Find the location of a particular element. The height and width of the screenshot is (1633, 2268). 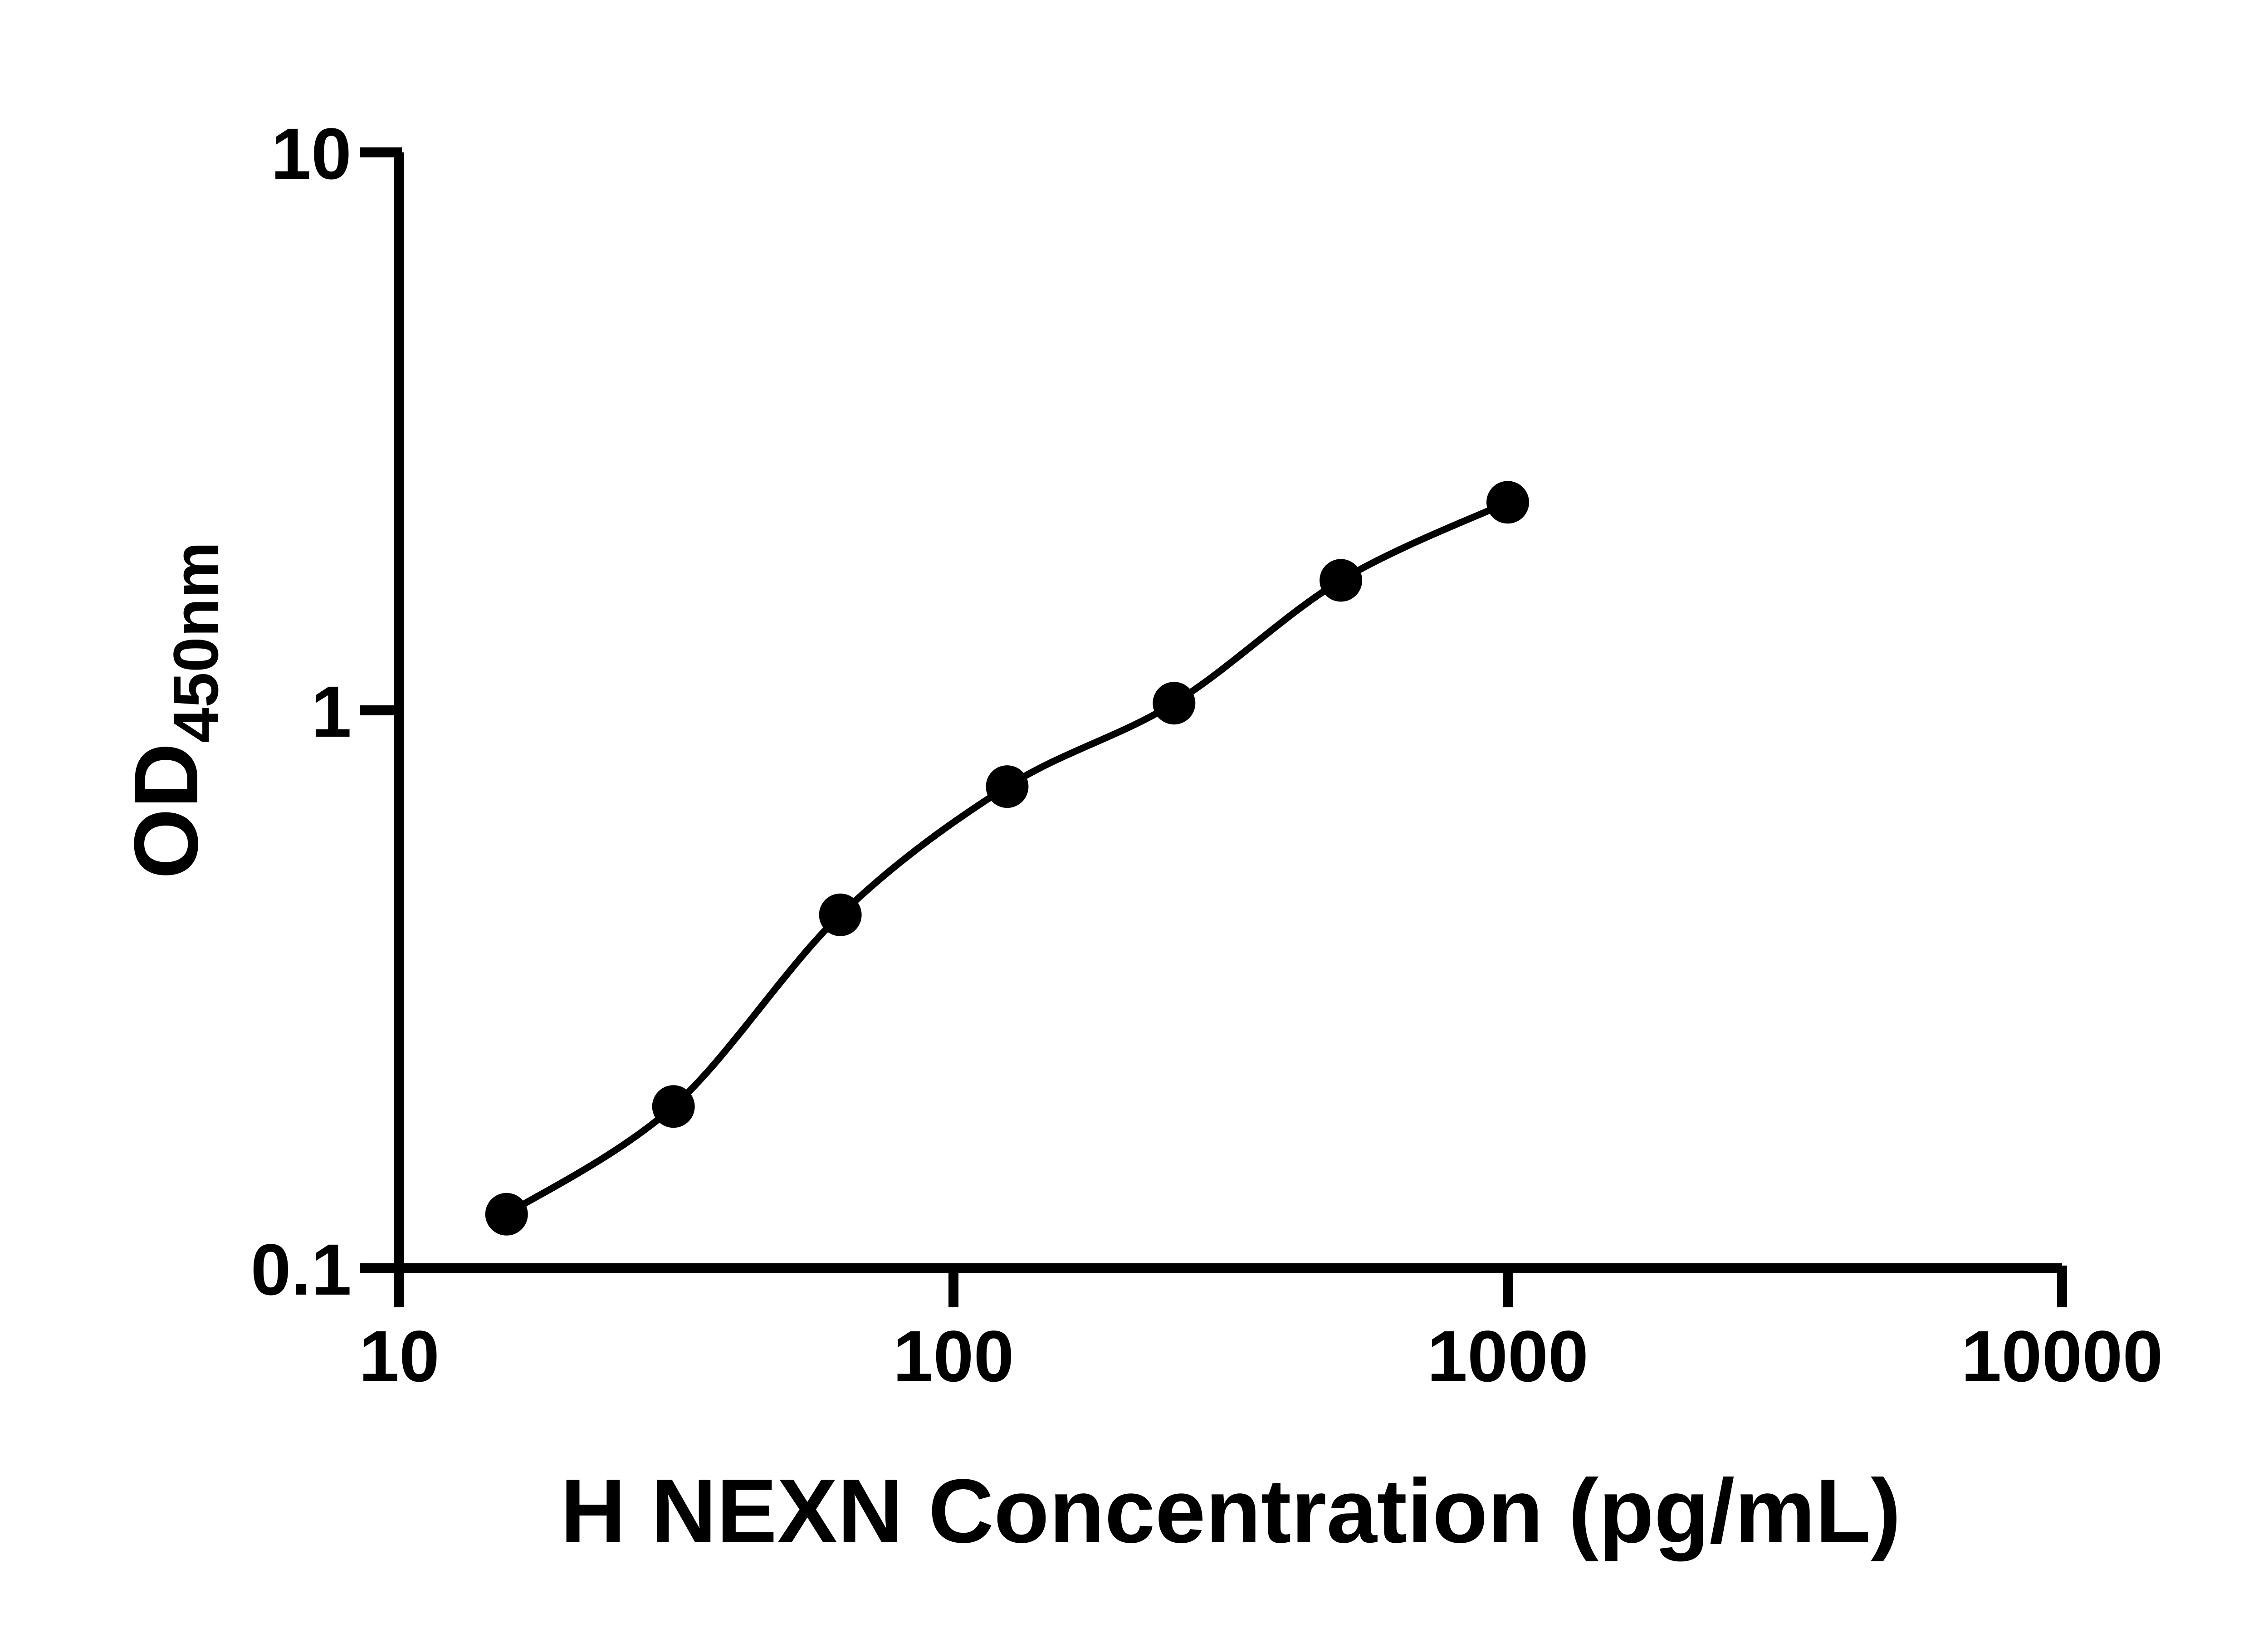

x-axis-title: H NEXN Concentration (pg/mL) is located at coordinates (1231, 1511).